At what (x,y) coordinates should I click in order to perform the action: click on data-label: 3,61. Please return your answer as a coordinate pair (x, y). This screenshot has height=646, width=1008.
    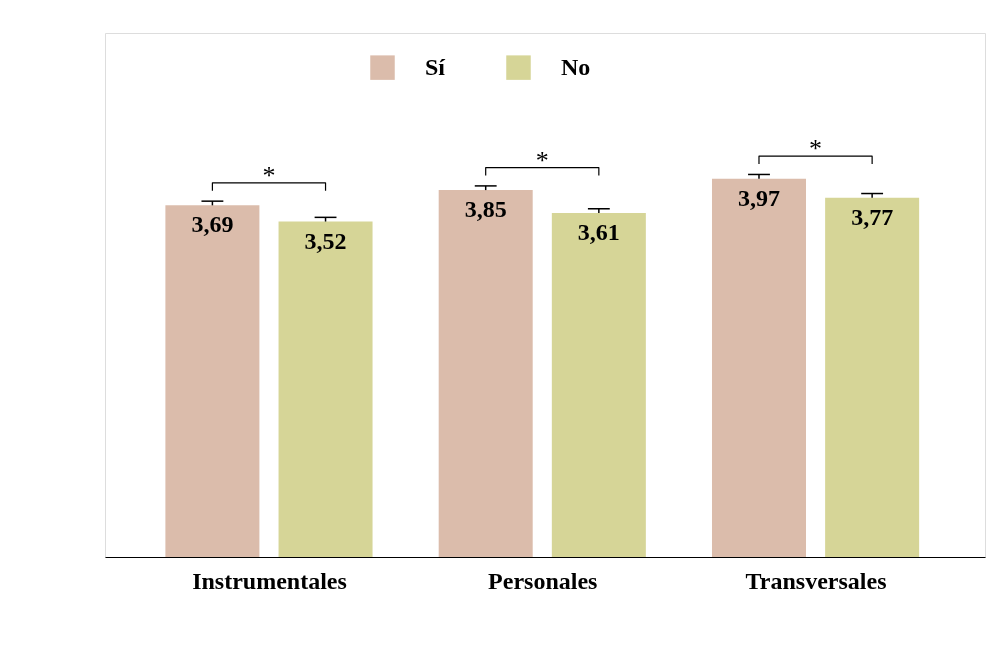
    Looking at the image, I should click on (598, 231).